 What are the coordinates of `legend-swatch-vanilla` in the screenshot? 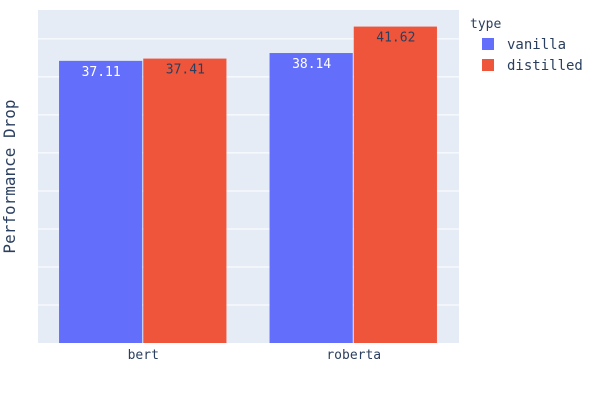 It's located at (488, 44).